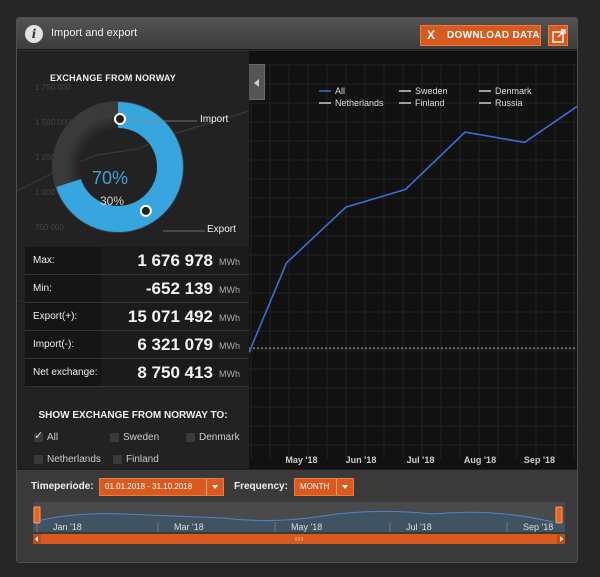 This screenshot has height=577, width=600. Describe the element at coordinates (421, 460) in the screenshot. I see `x-tick-label: Jul '18` at that location.